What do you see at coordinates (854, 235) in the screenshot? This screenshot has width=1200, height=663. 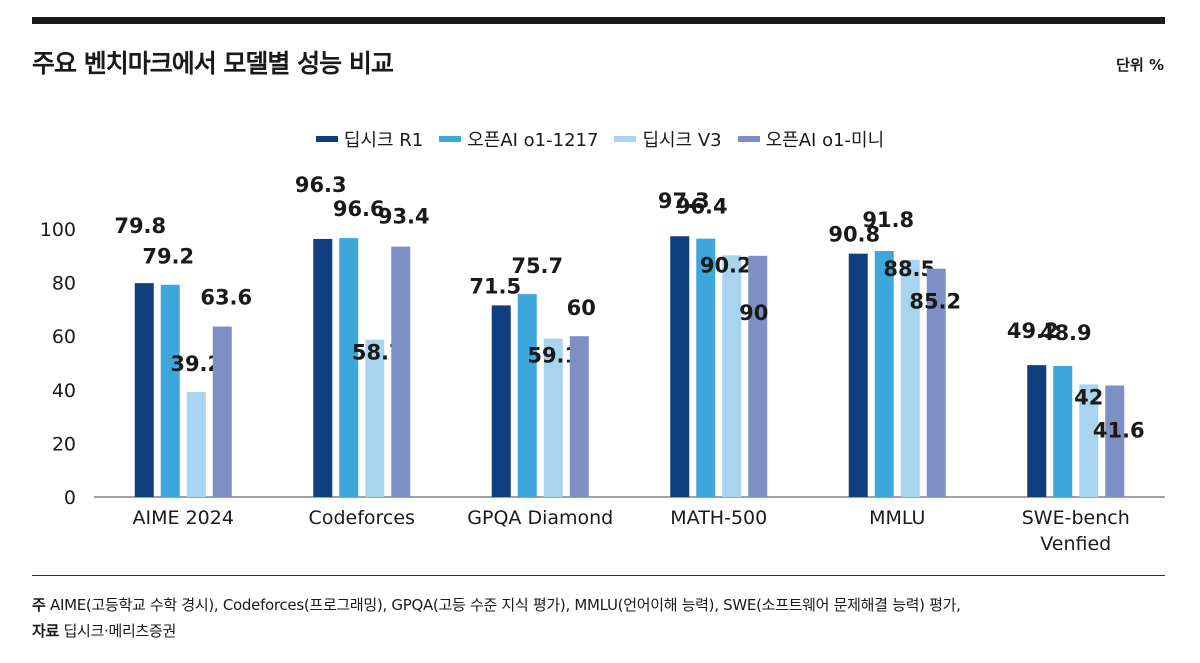 I see `value-label: 90.8` at bounding box center [854, 235].